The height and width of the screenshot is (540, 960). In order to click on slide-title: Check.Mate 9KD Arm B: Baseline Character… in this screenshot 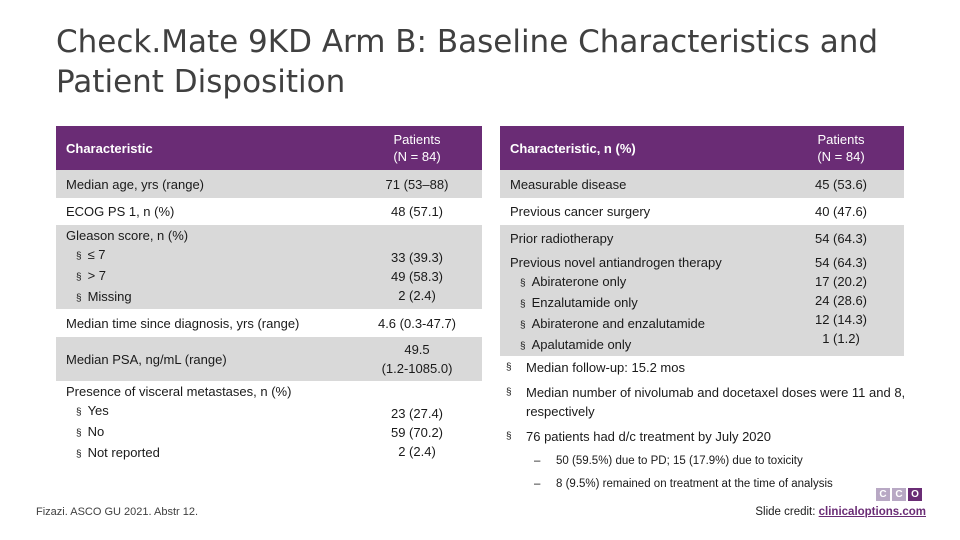, I will do `click(486, 62)`.